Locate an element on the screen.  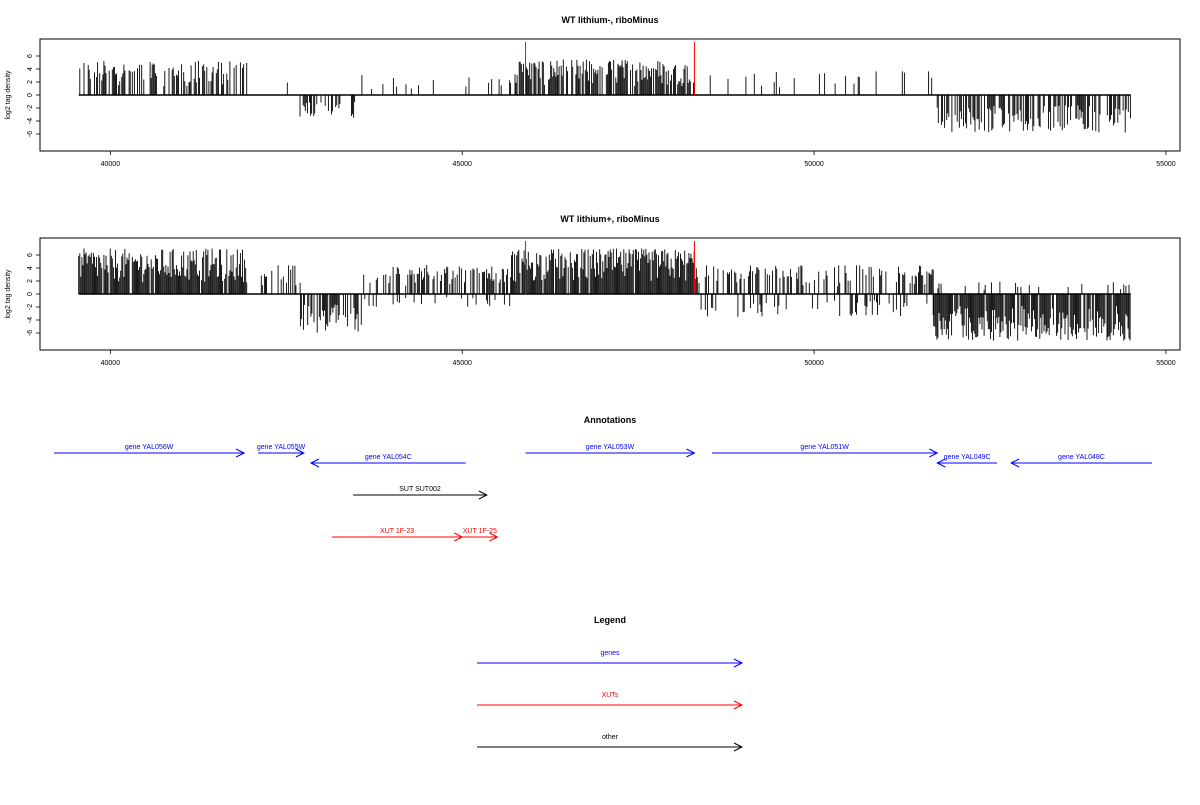
legend-item: XUTs is located at coordinates (610, 701).